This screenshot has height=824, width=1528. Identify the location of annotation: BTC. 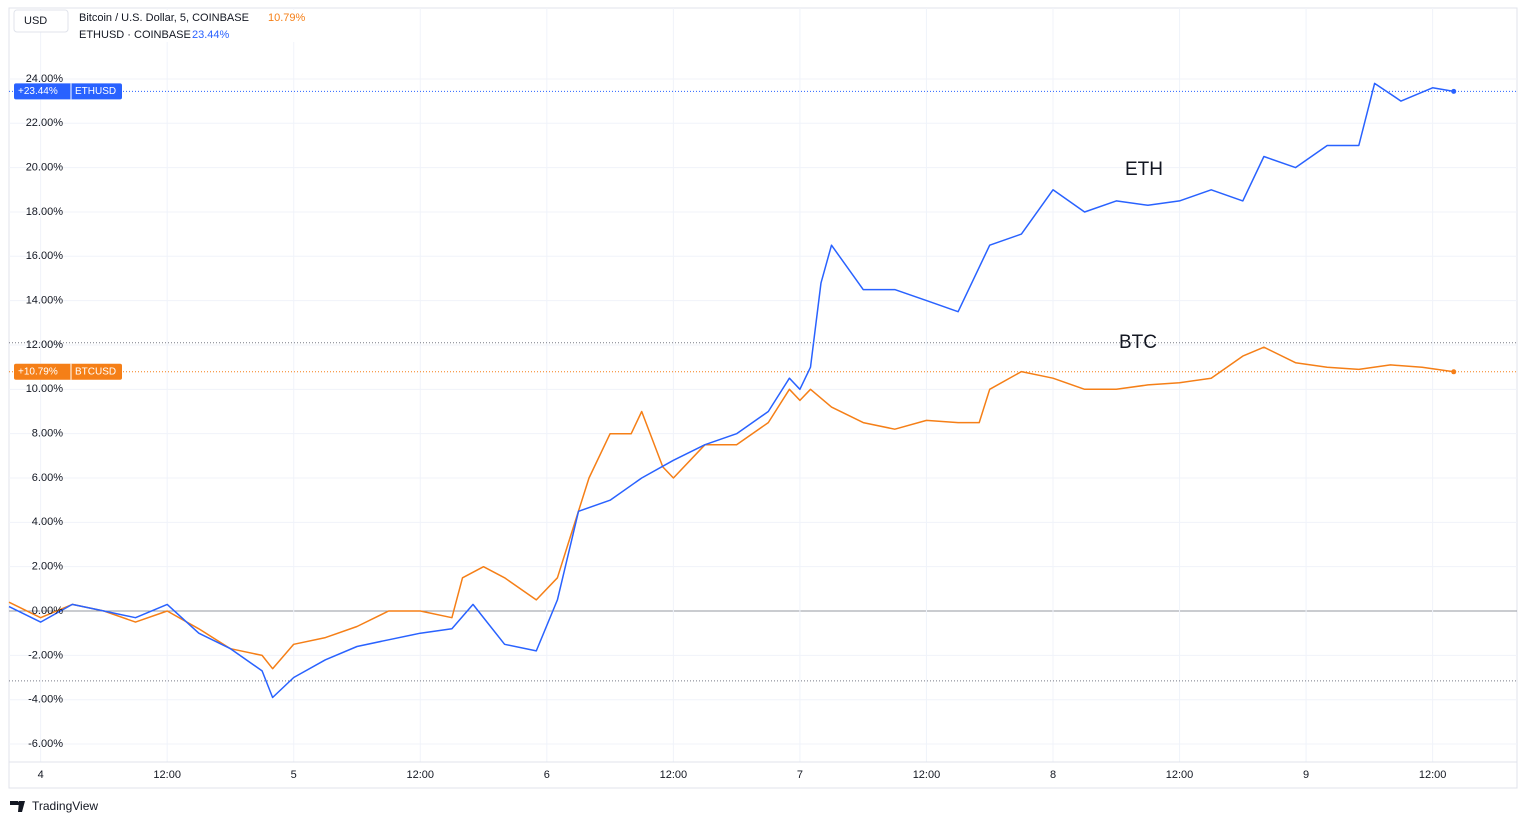
(1138, 342).